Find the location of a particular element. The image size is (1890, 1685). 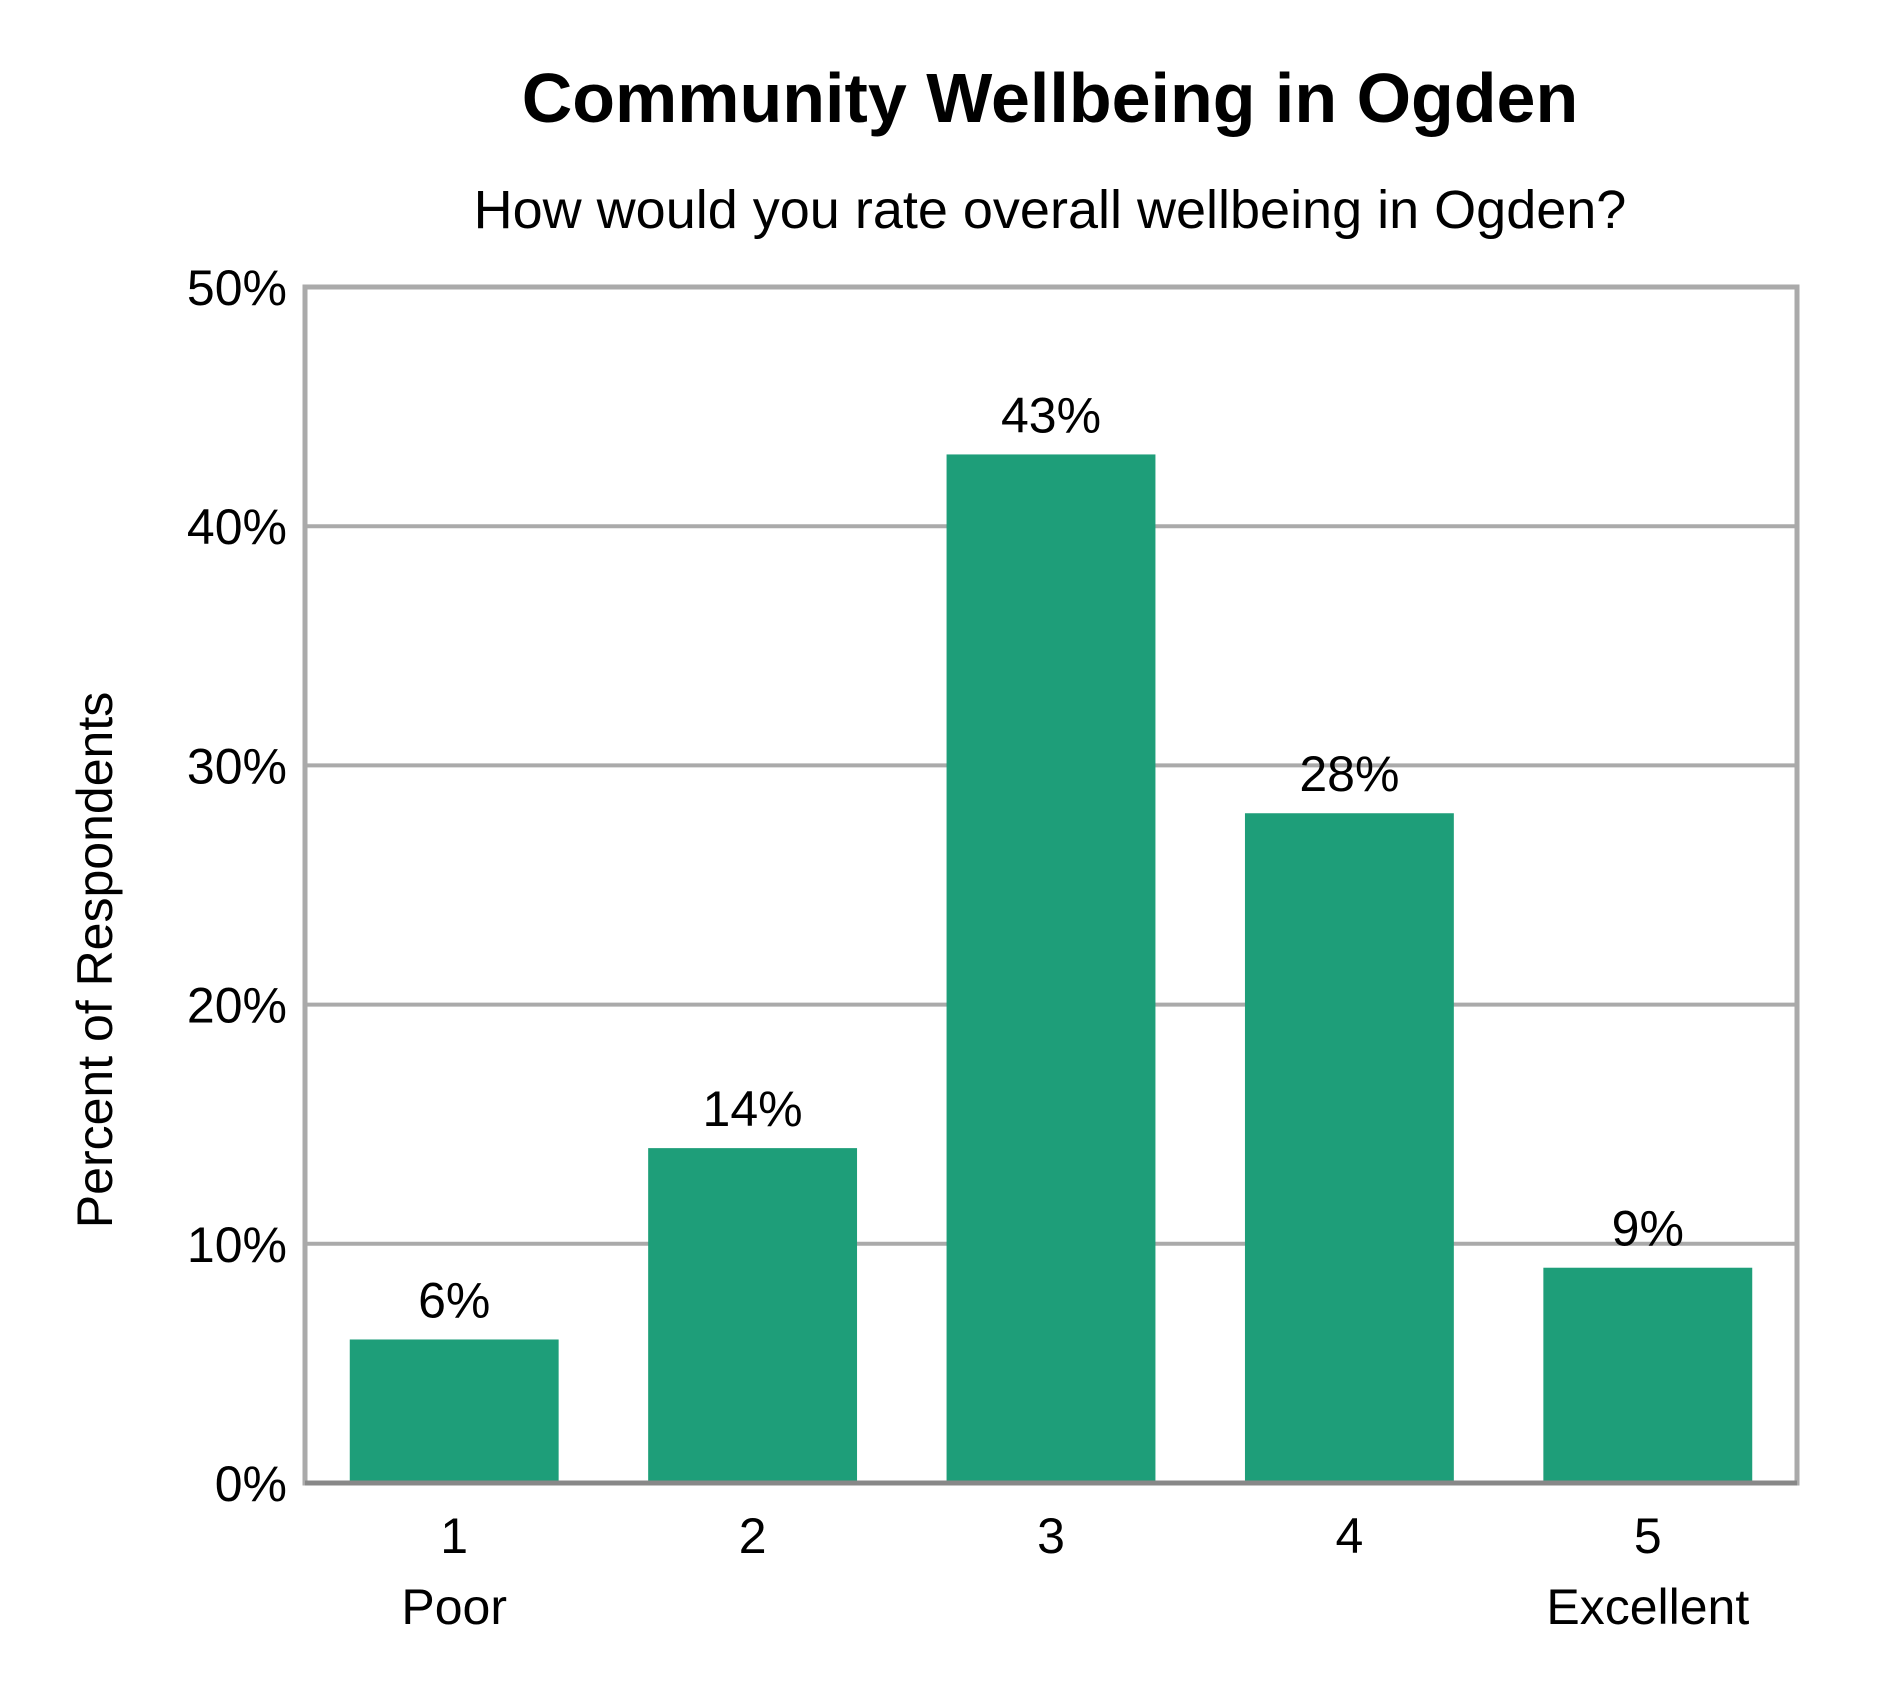

y-tick-label: 0% is located at coordinates (251, 1484).